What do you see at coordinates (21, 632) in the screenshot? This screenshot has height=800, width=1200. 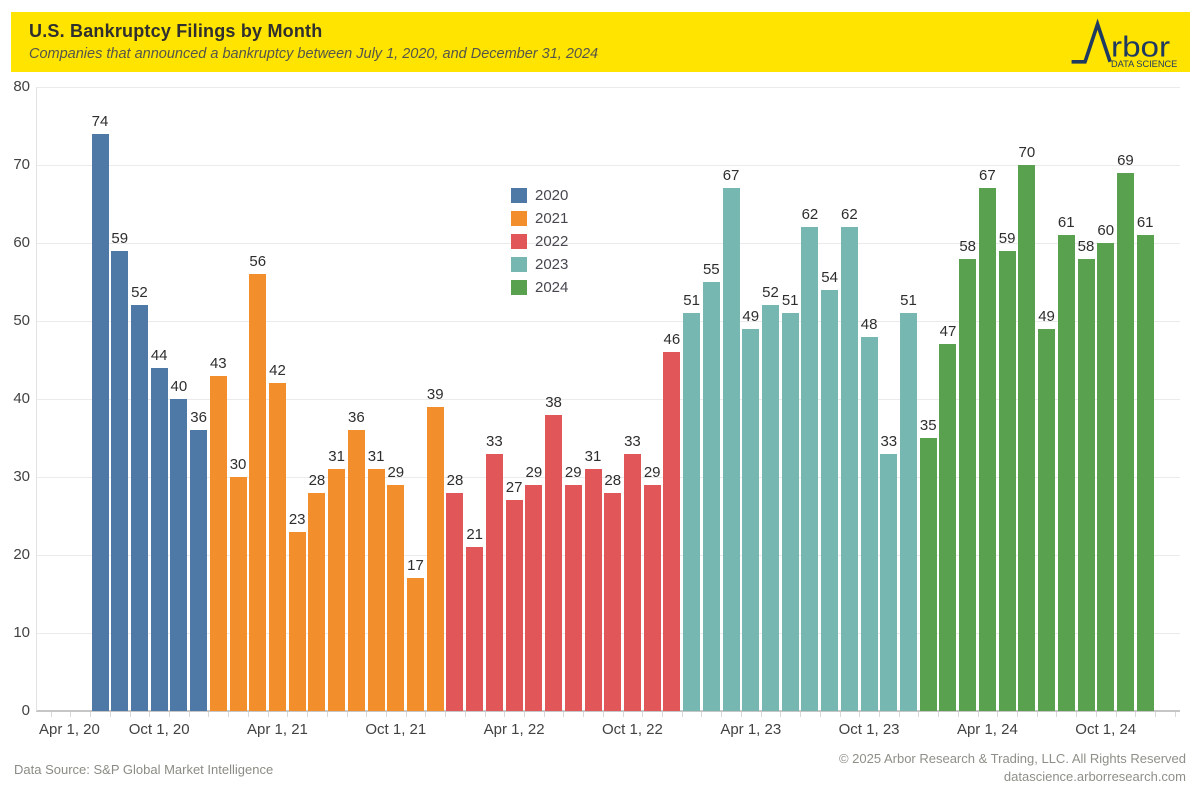 I see `y-axis-label-10: 10` at bounding box center [21, 632].